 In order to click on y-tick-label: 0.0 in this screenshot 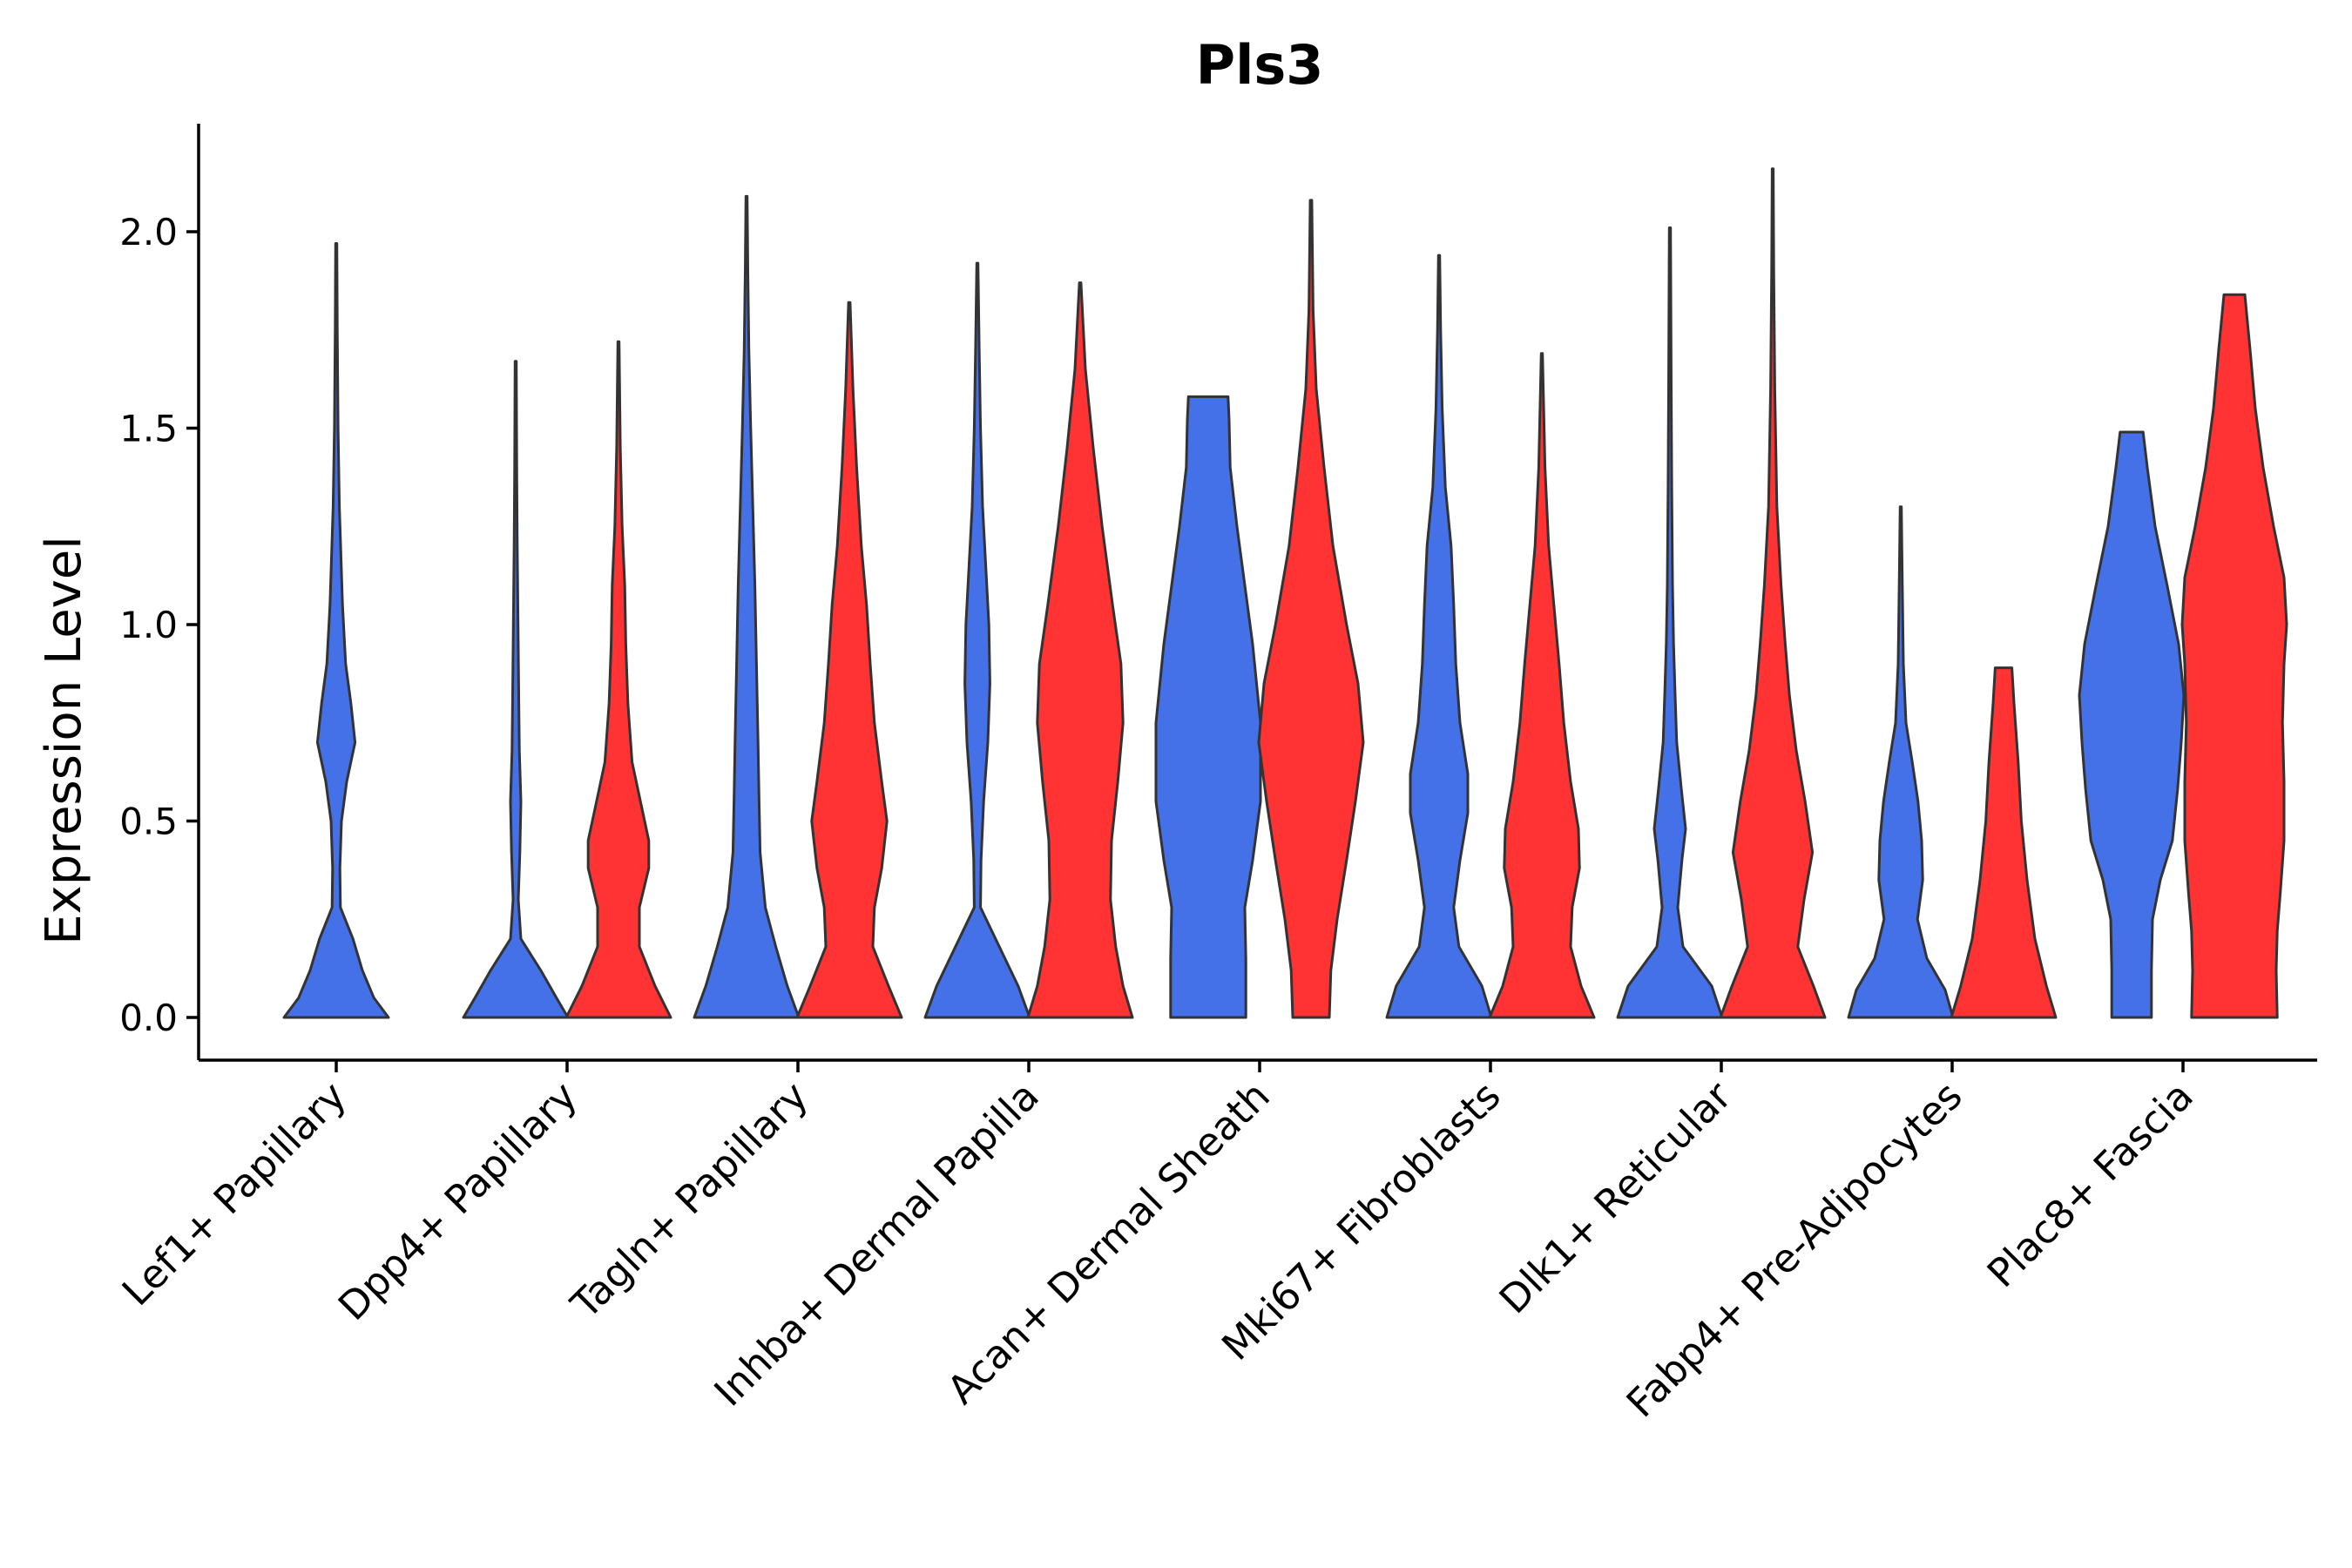, I will do `click(148, 1018)`.